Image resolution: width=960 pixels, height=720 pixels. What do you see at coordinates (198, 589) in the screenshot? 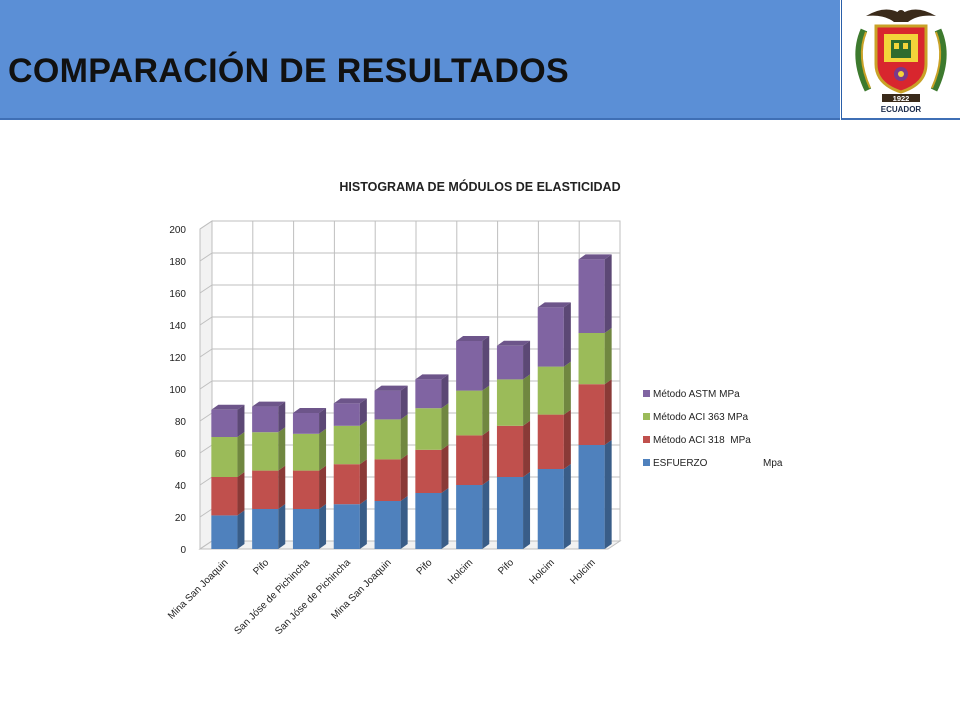
I see `x-tick-label: Mina San Joaquin` at bounding box center [198, 589].